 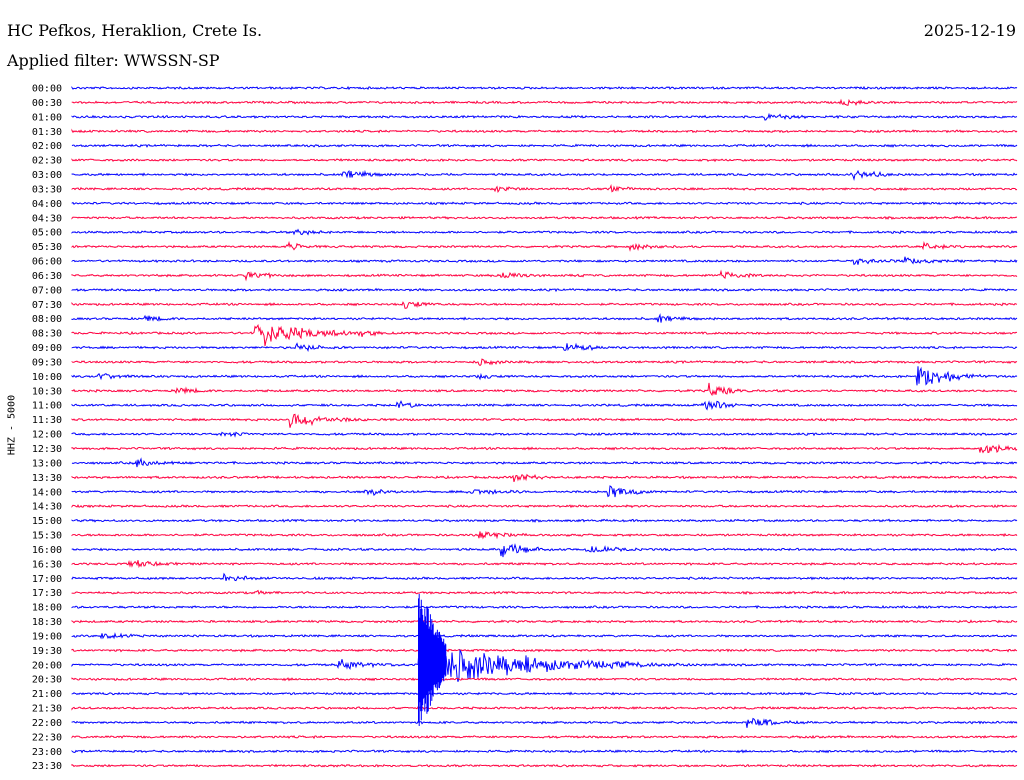 What do you see at coordinates (47, 521) in the screenshot?
I see `row-time-label: 15:00` at bounding box center [47, 521].